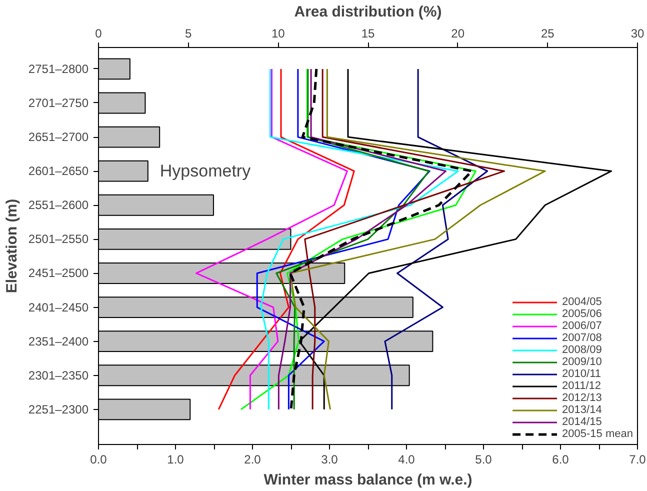 This screenshot has width=647, height=491. Describe the element at coordinates (582, 338) in the screenshot. I see `legend-label: 2007/08` at that location.